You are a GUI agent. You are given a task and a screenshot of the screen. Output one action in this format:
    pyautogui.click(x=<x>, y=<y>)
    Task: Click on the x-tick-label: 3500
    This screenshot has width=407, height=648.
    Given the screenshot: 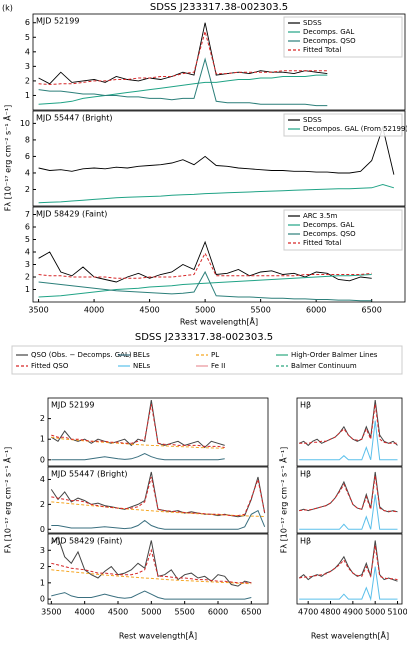 What is the action you would take?
    pyautogui.click(x=38, y=310)
    